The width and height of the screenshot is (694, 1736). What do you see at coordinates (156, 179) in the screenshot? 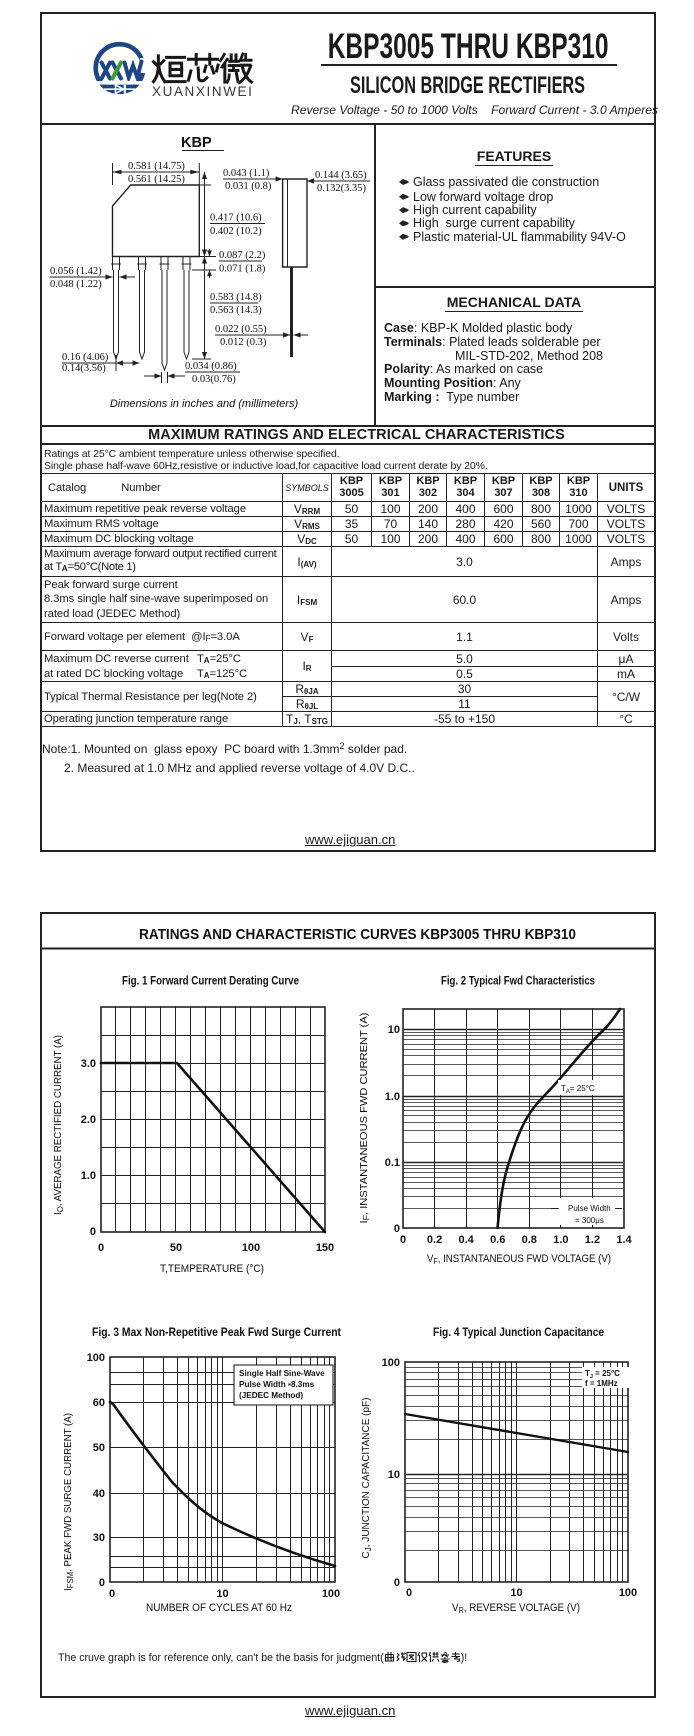
I see `svg-text: 0.561 (14.25)` at bounding box center [156, 179].